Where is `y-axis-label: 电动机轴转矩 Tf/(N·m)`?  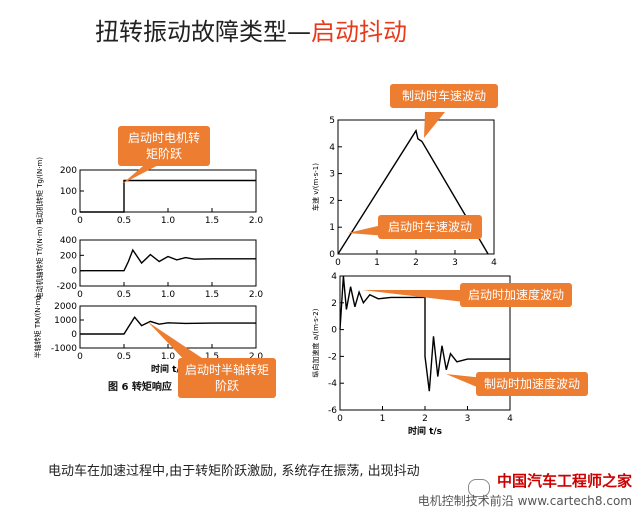 y-axis-label: 电动机轴转矩 Tf/(N·m) is located at coordinates (39, 262).